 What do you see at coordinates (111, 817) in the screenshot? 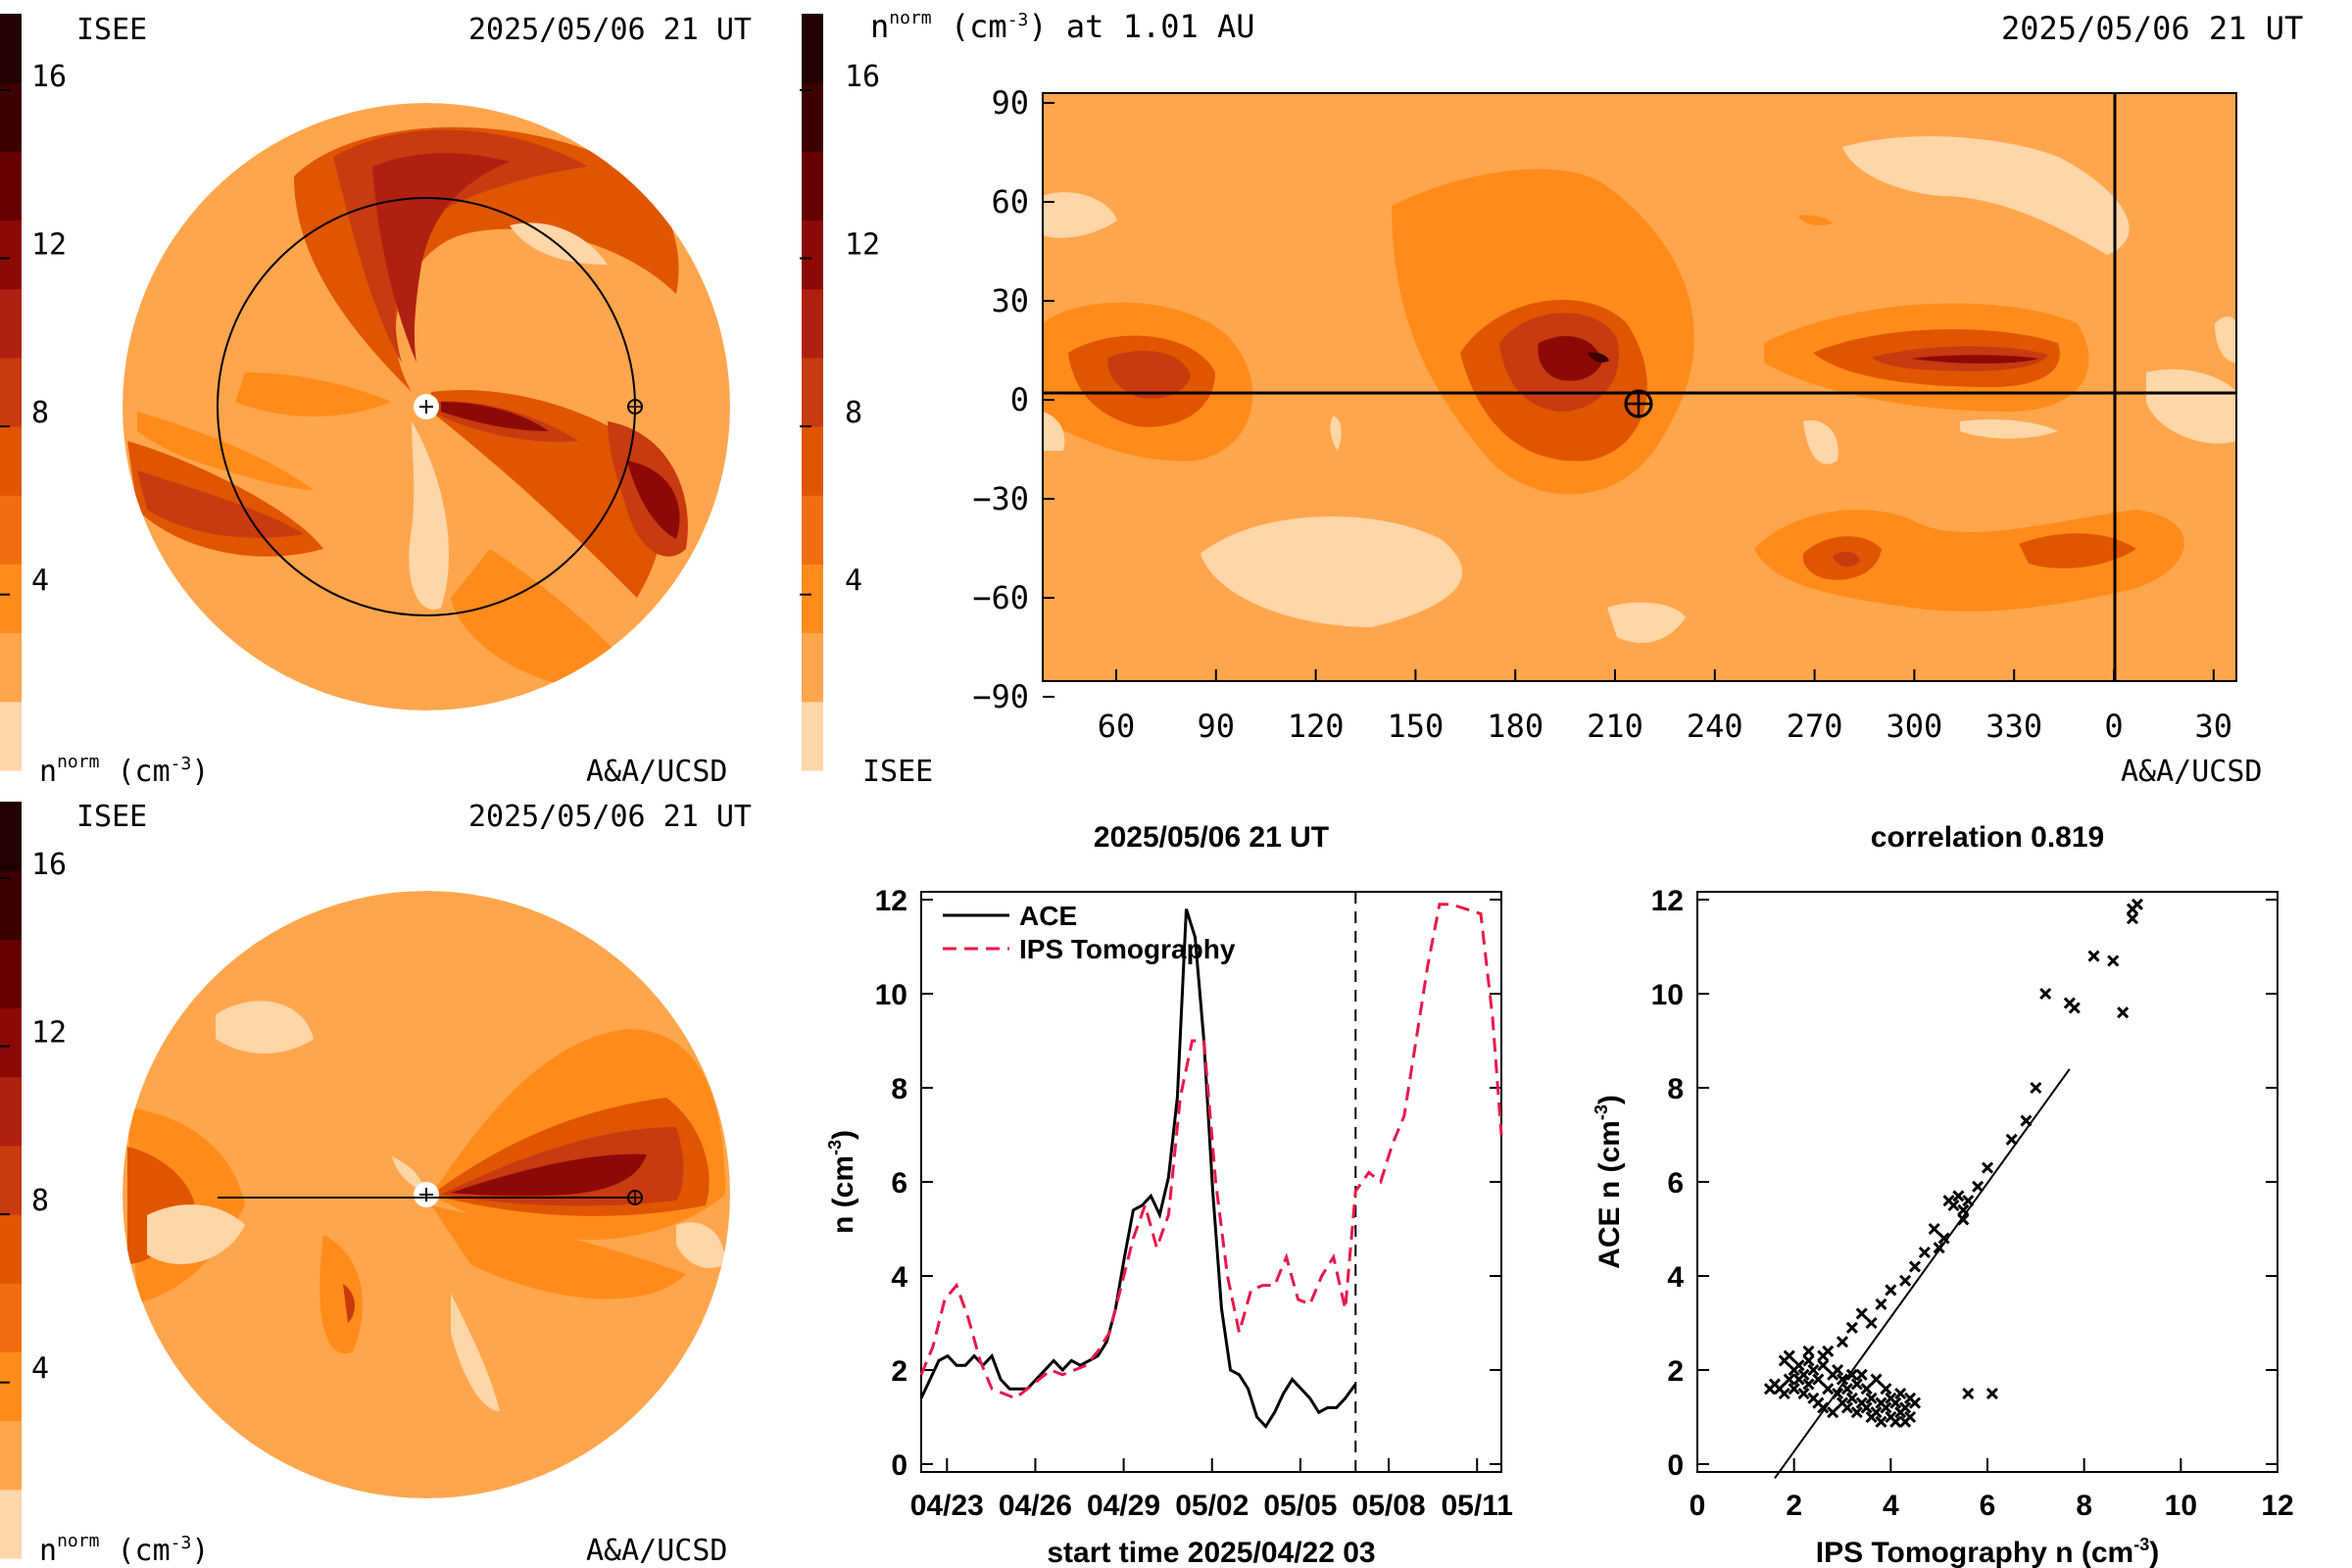
I see `eq-bottom-left-label: ISEE` at bounding box center [111, 817].